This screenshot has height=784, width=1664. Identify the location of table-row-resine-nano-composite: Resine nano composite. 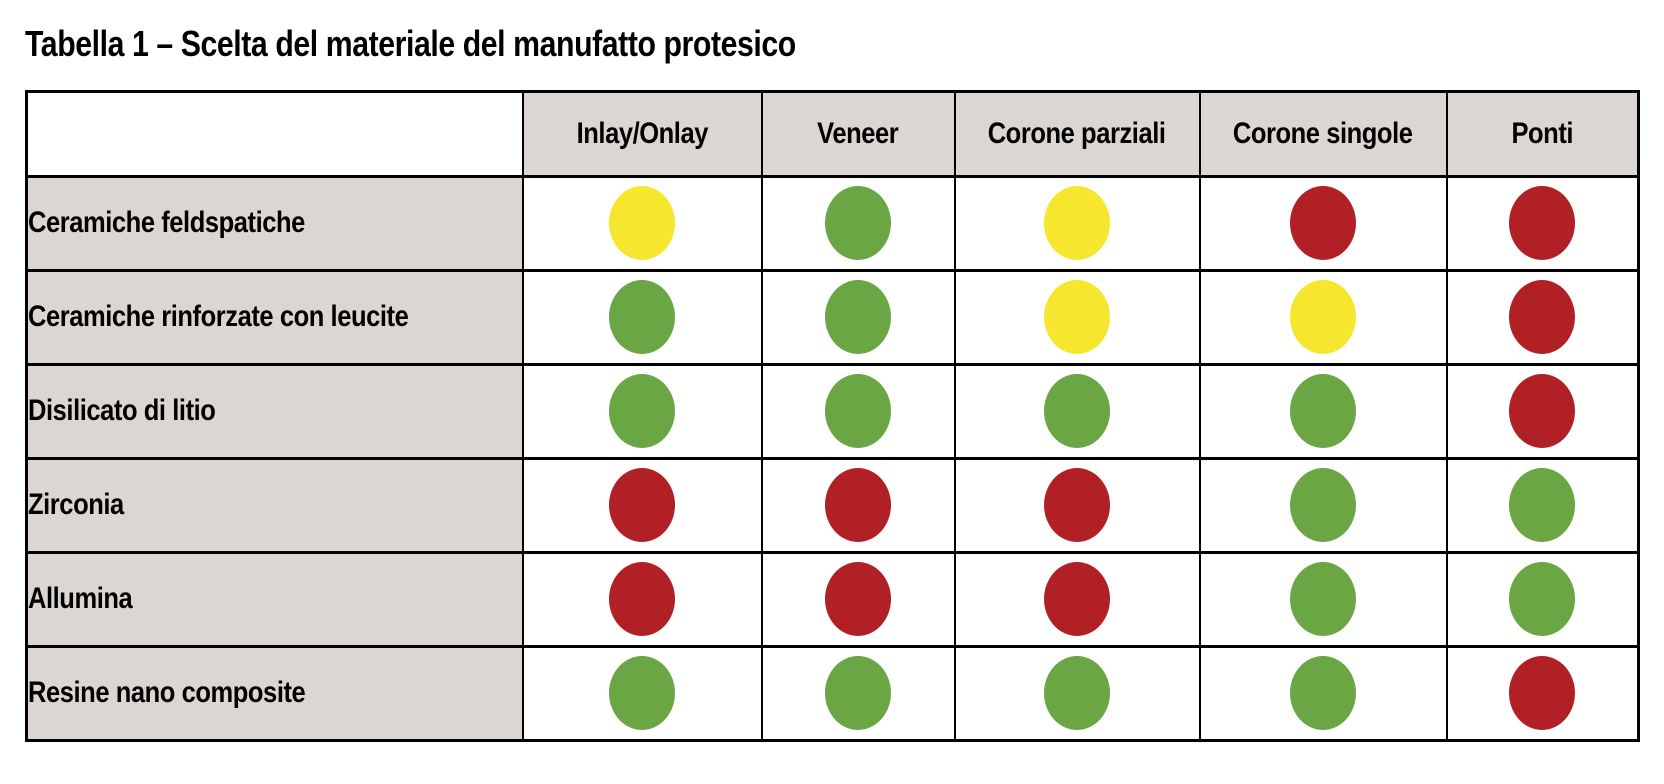
(832, 693).